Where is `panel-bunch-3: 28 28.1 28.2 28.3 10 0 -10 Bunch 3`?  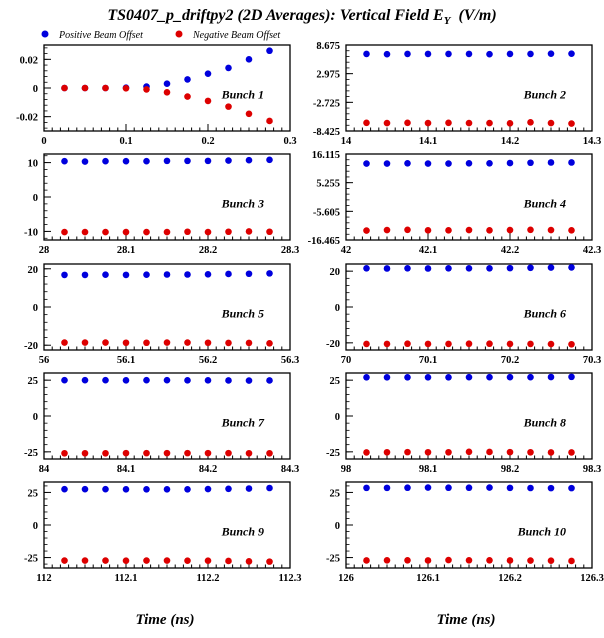 panel-bunch-3: 28 28.1 28.2 28.3 10 0 -10 Bunch 3 is located at coordinates (161, 204).